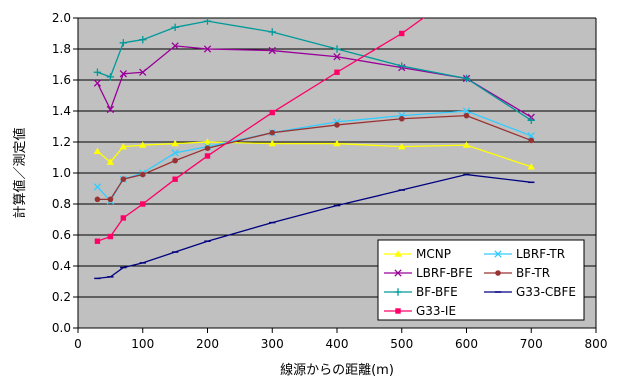  What do you see at coordinates (546, 292) in the screenshot?
I see `legend-label: G33-CBFE` at bounding box center [546, 292].